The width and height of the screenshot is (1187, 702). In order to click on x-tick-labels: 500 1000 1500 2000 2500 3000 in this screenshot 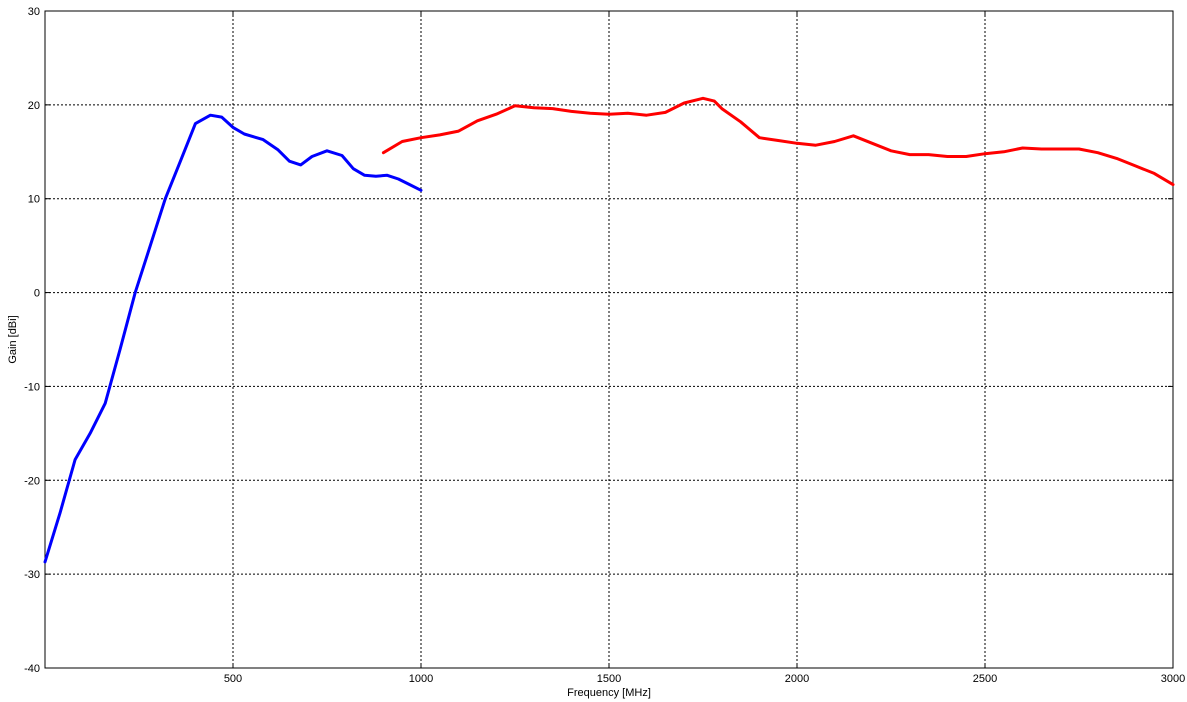, I will do `click(704, 679)`.